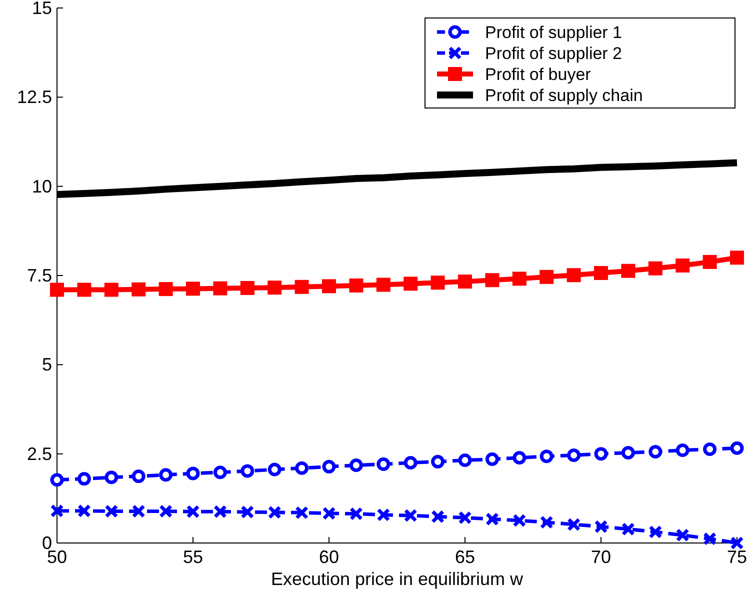 This screenshot has height=601, width=751. I want to click on y-tick-label: 10, so click(42, 186).